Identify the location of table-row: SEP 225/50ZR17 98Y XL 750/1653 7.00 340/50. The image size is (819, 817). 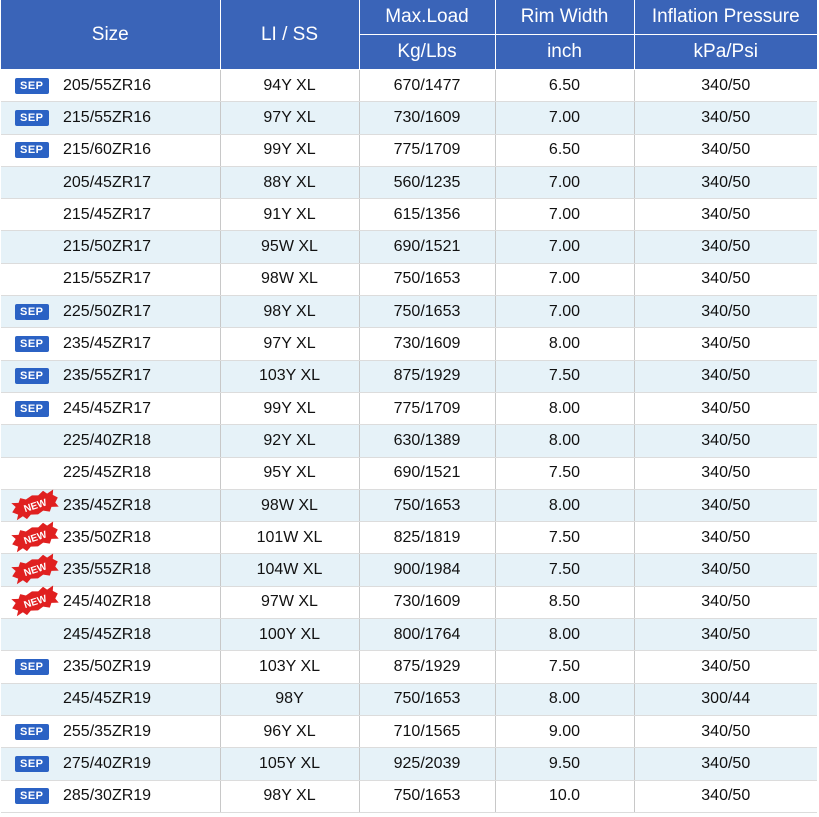
(409, 312).